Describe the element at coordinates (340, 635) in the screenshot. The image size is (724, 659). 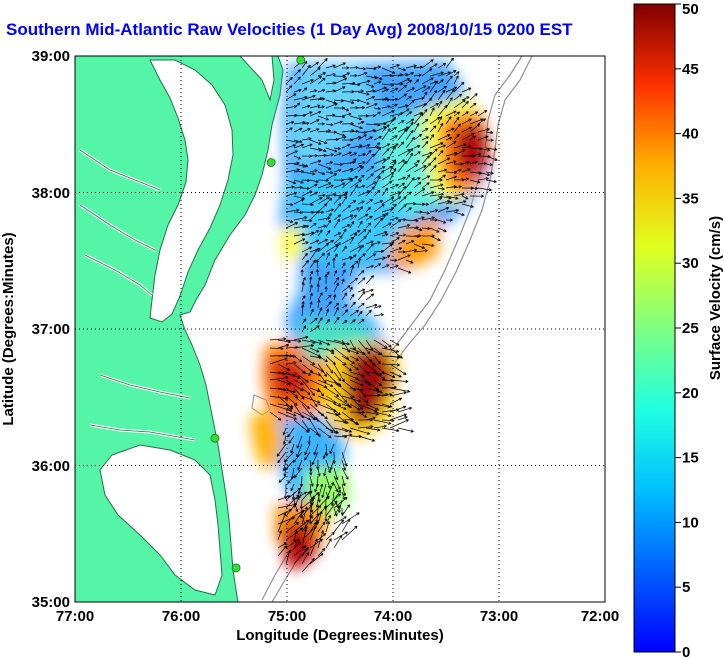
I see `x-axis-title: Longitude (Degrees:Minutes)` at that location.